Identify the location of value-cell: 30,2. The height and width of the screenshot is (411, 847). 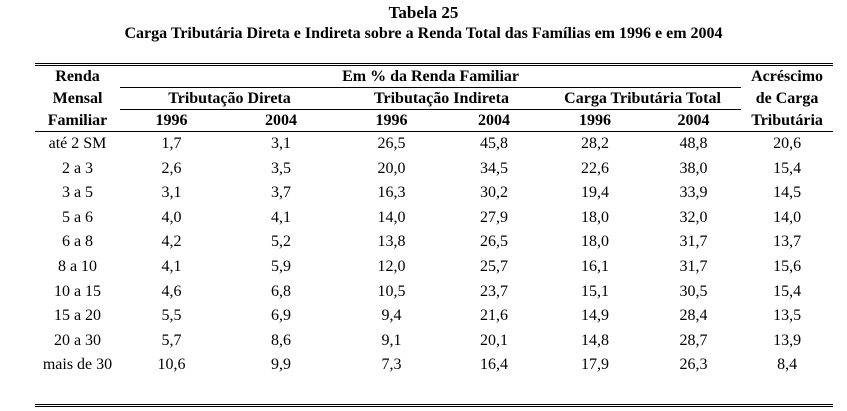
(494, 193).